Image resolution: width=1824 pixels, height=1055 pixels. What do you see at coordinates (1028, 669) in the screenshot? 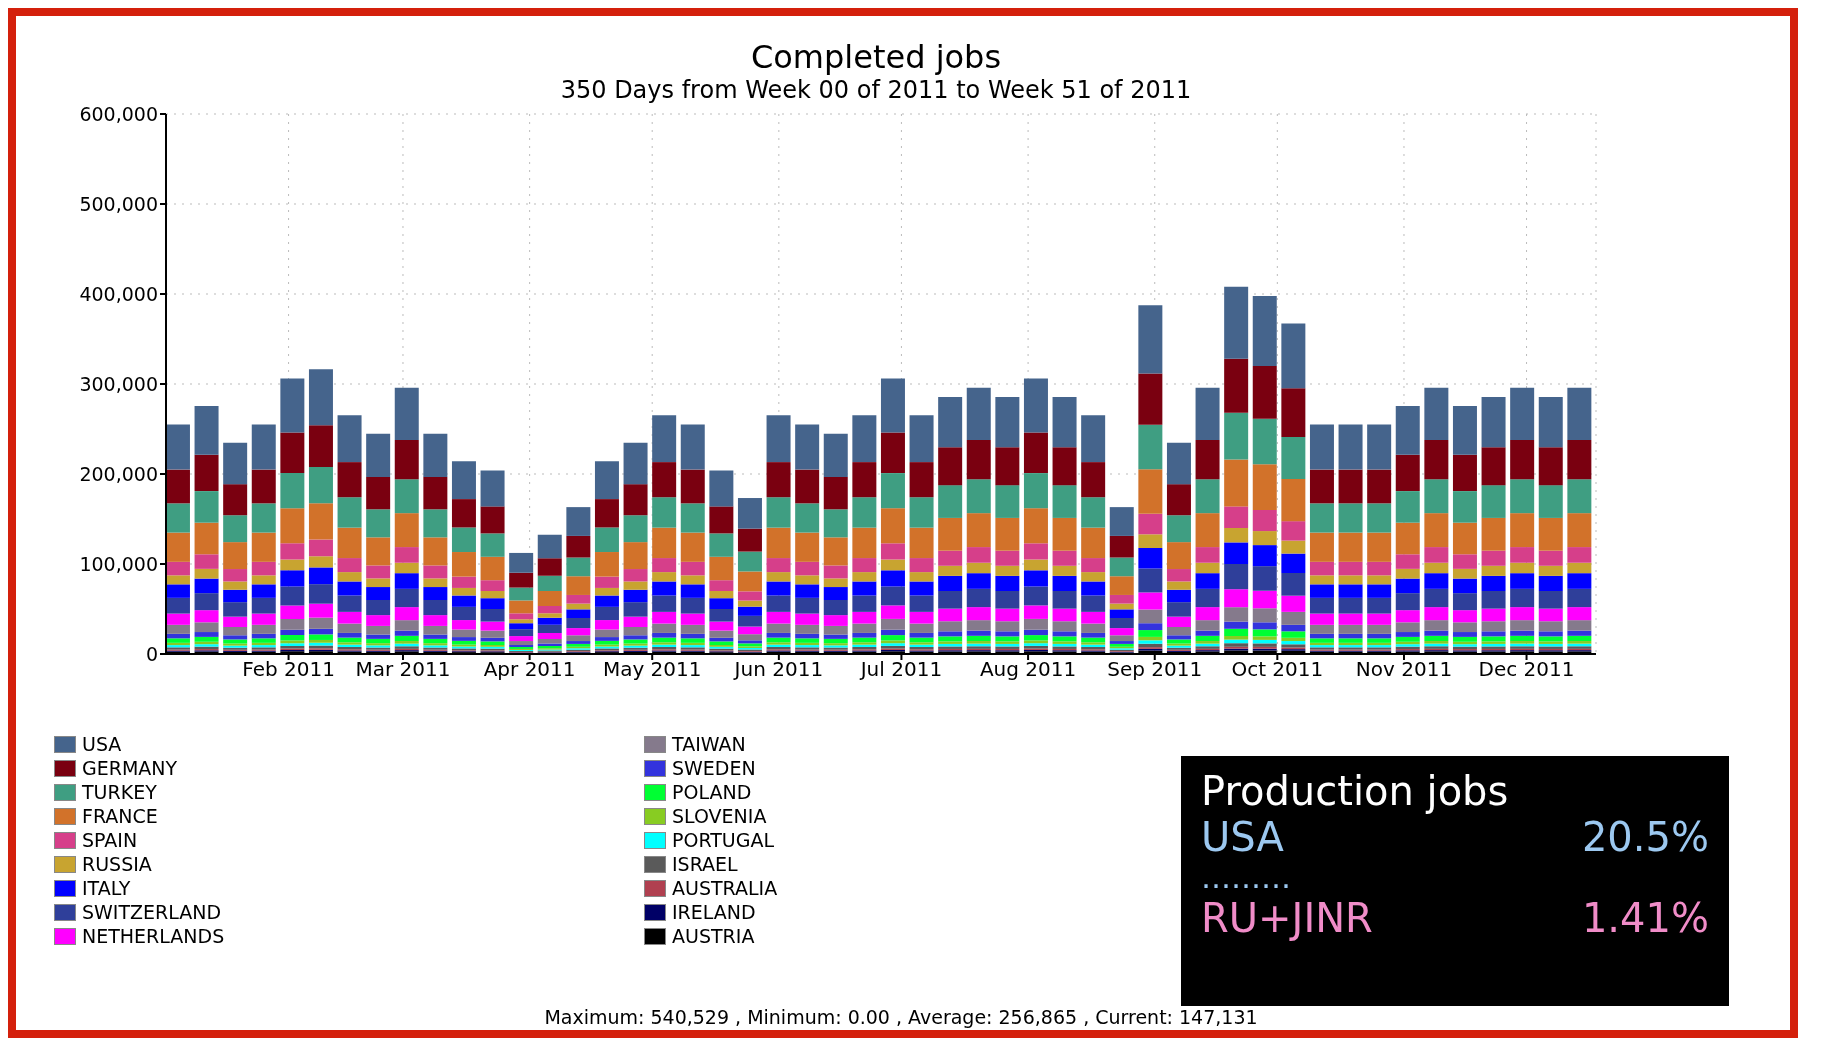
I see `x-tick-label: Aug 2011` at bounding box center [1028, 669].